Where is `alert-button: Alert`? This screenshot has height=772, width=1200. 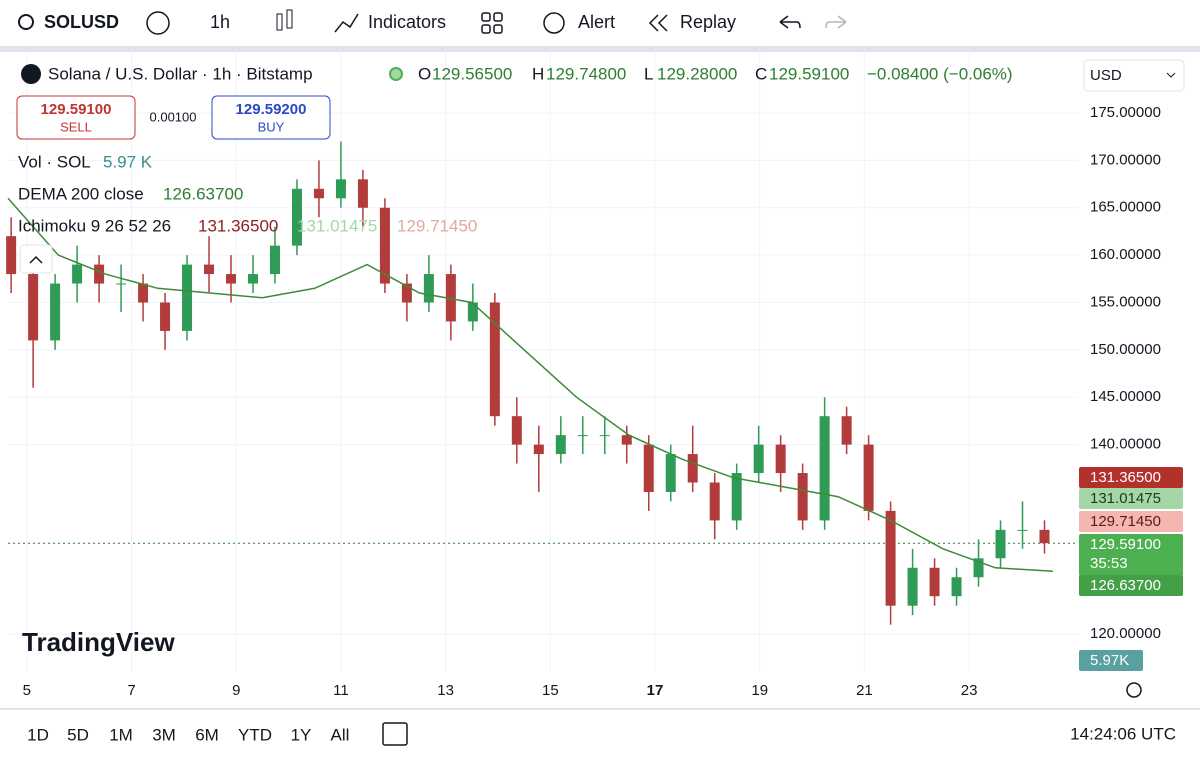 alert-button: Alert is located at coordinates (596, 22).